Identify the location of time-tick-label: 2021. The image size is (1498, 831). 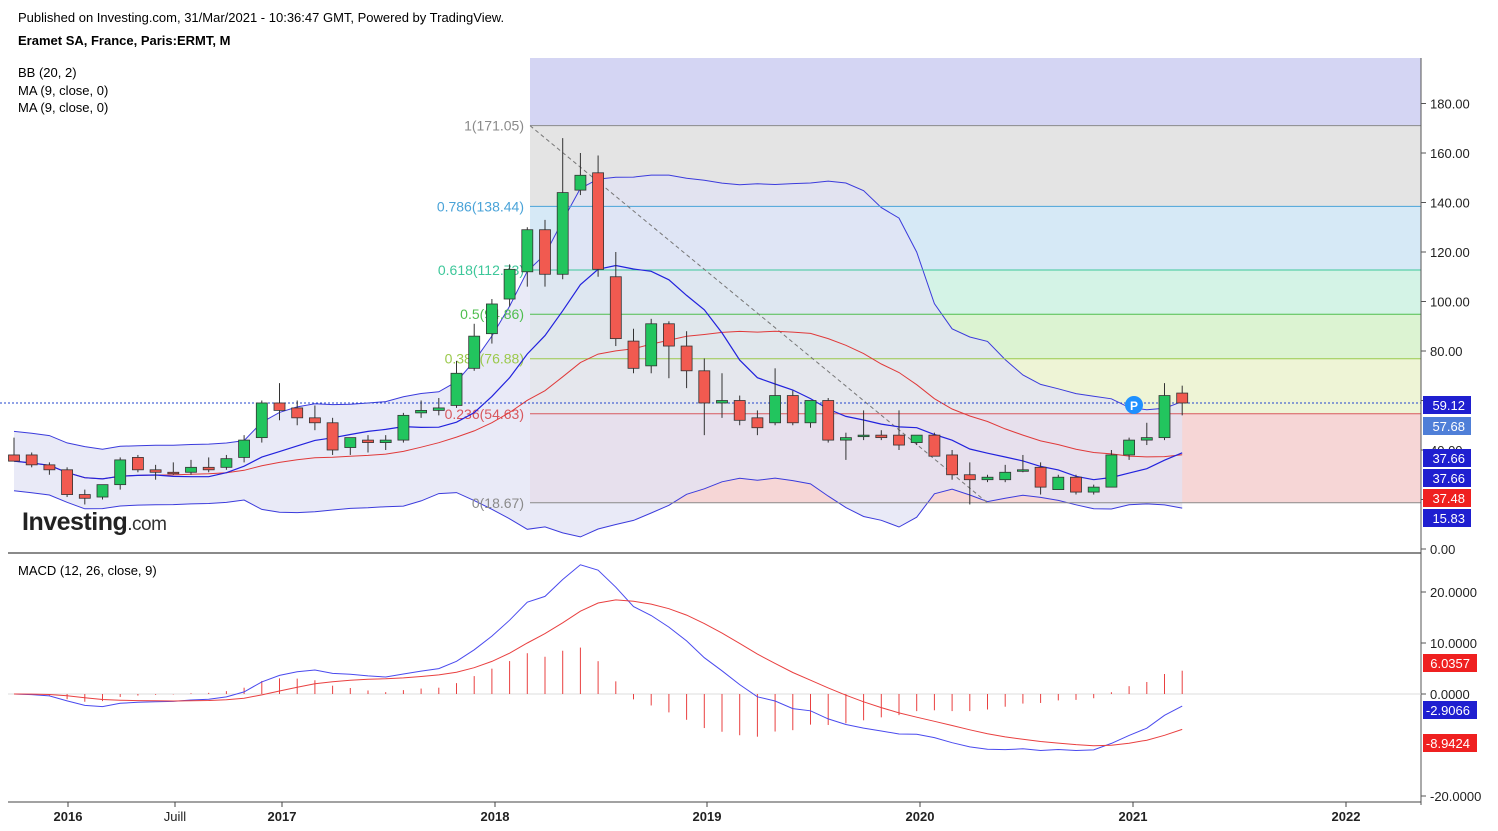
(1133, 816).